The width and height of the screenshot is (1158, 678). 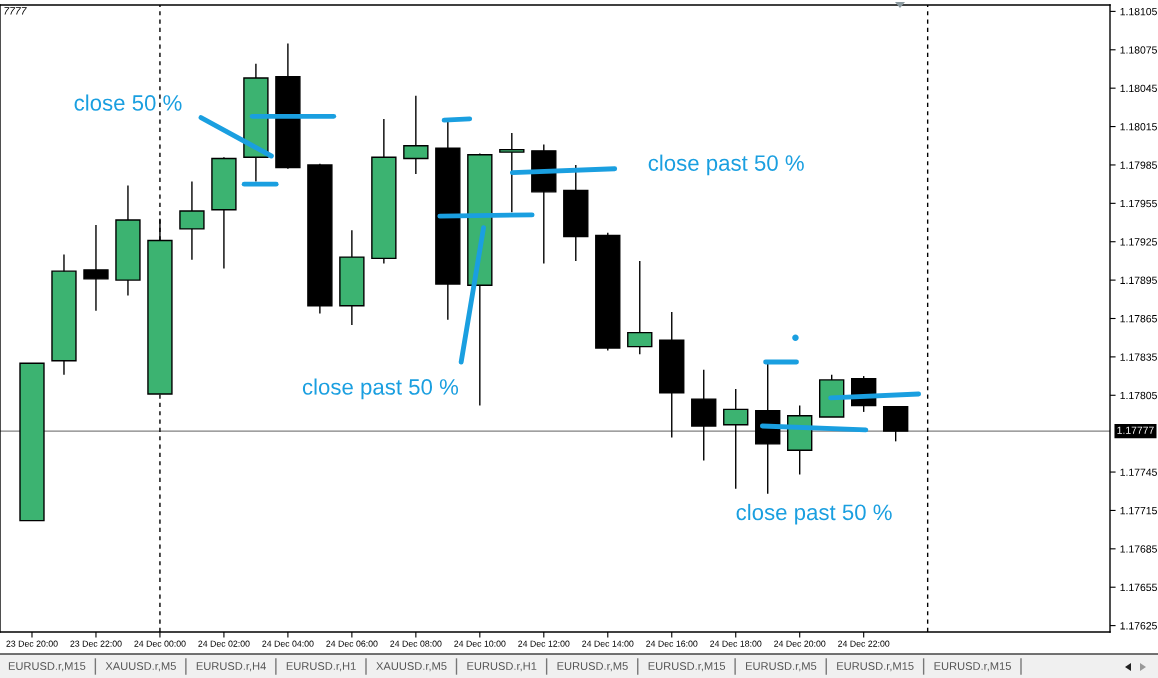 What do you see at coordinates (1138, 549) in the screenshot?
I see `y-tick-label: 1.17685` at bounding box center [1138, 549].